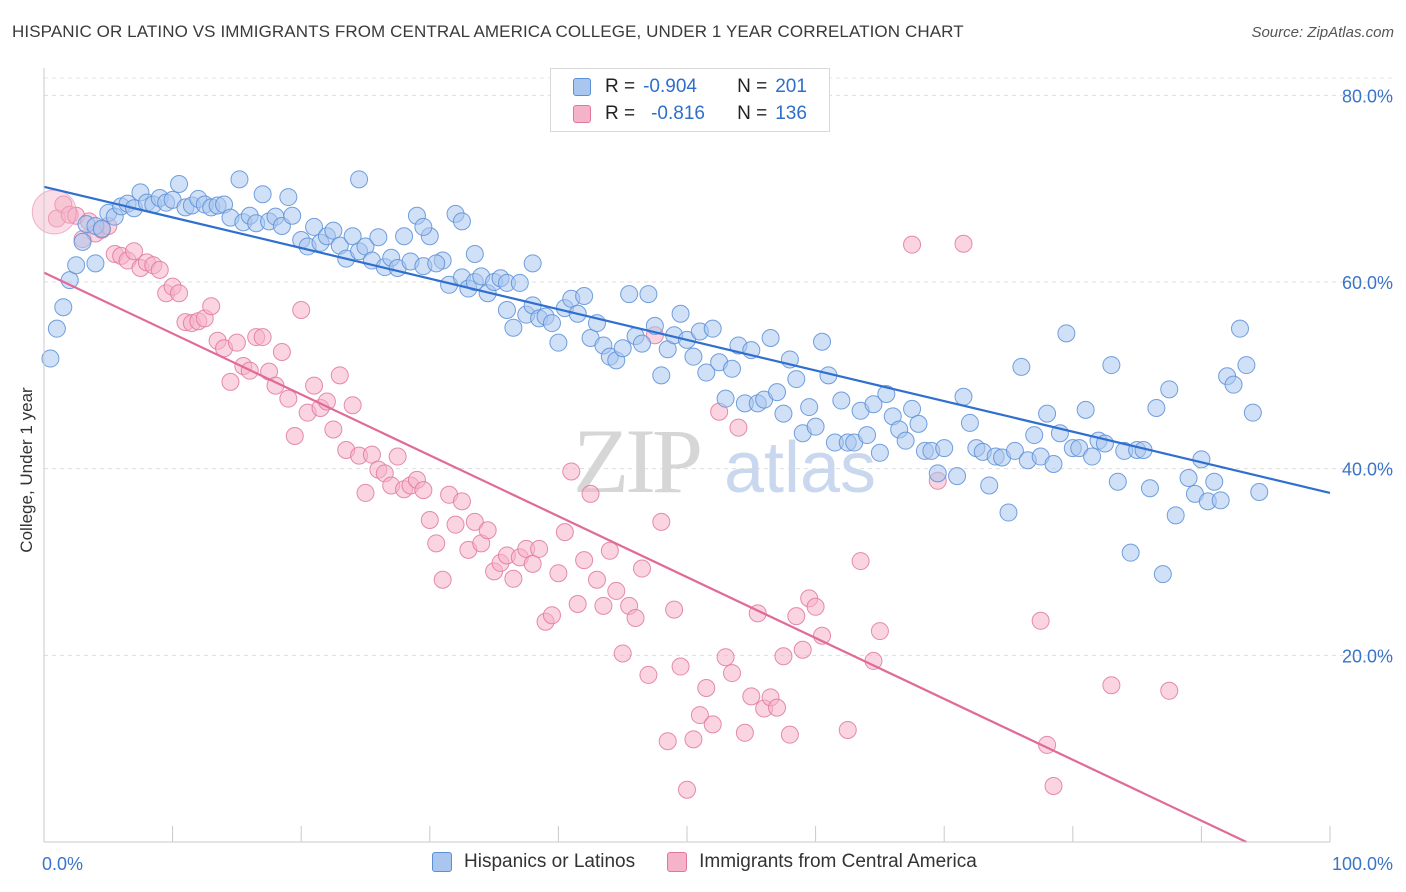 The image size is (1406, 892). What do you see at coordinates (1367, 96) in the screenshot?
I see `y-tick-label: 80.0%` at bounding box center [1367, 96].